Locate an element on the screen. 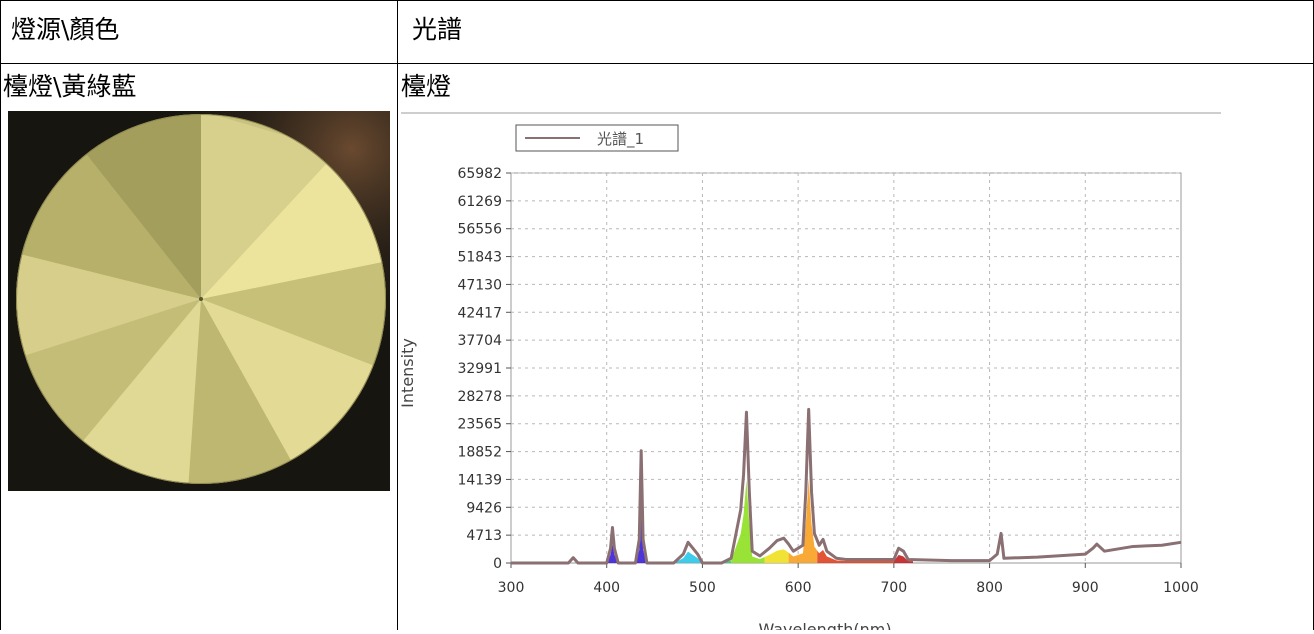 The height and width of the screenshot is (634, 1314). y-tick-label: 23565 is located at coordinates (479, 425).